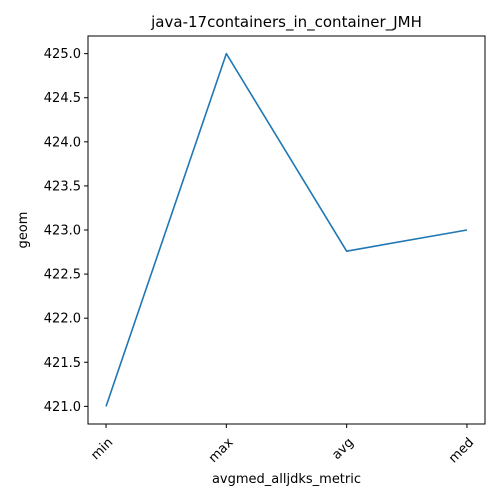 The width and height of the screenshot is (500, 500). Describe the element at coordinates (23, 230) in the screenshot. I see `y-axis-label: geom` at that location.